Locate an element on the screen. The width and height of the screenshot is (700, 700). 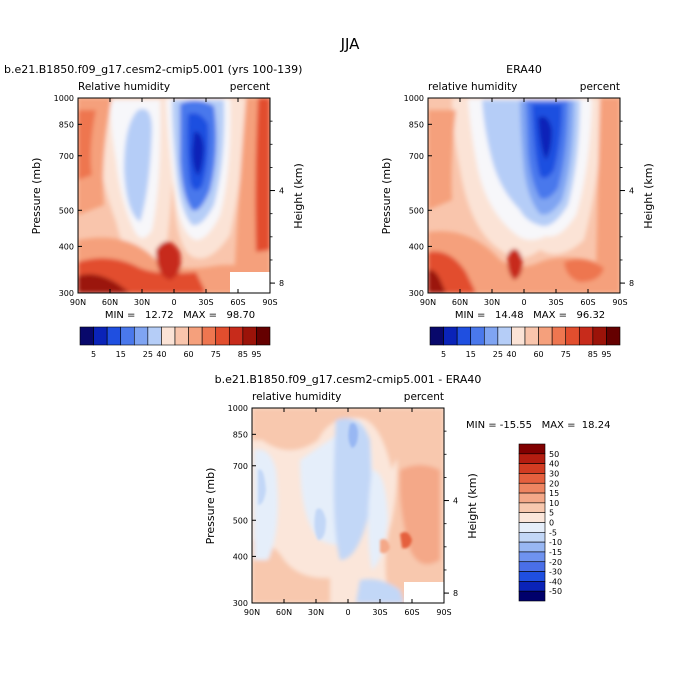
model-contour-25-a is located at coordinates (138, 165).